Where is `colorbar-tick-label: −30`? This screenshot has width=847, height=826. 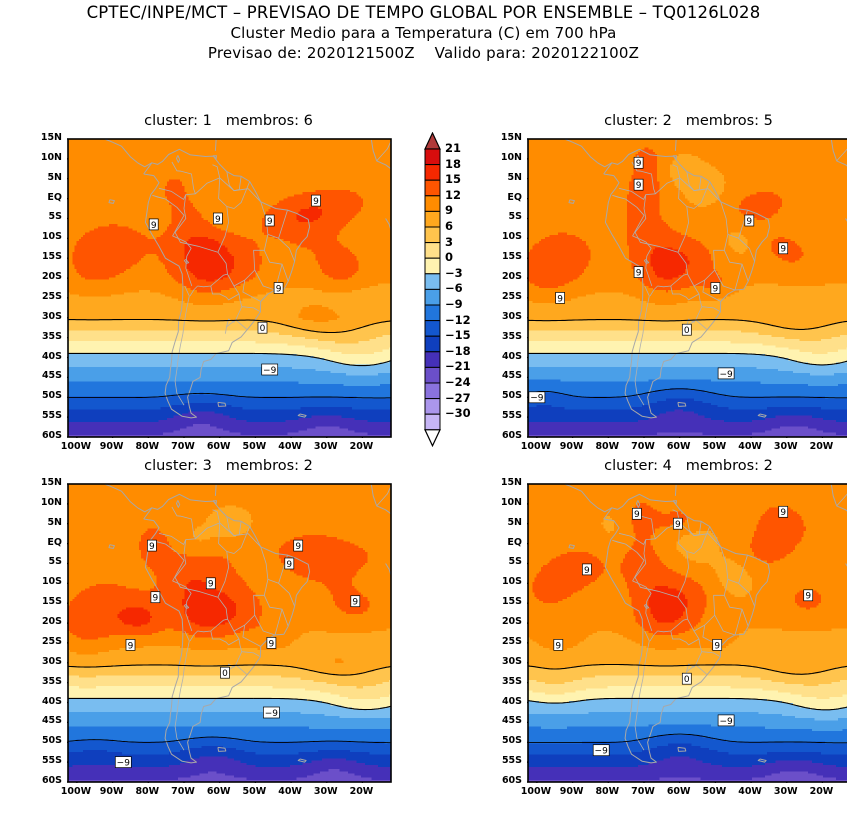 colorbar-tick-label: −30 is located at coordinates (458, 413).